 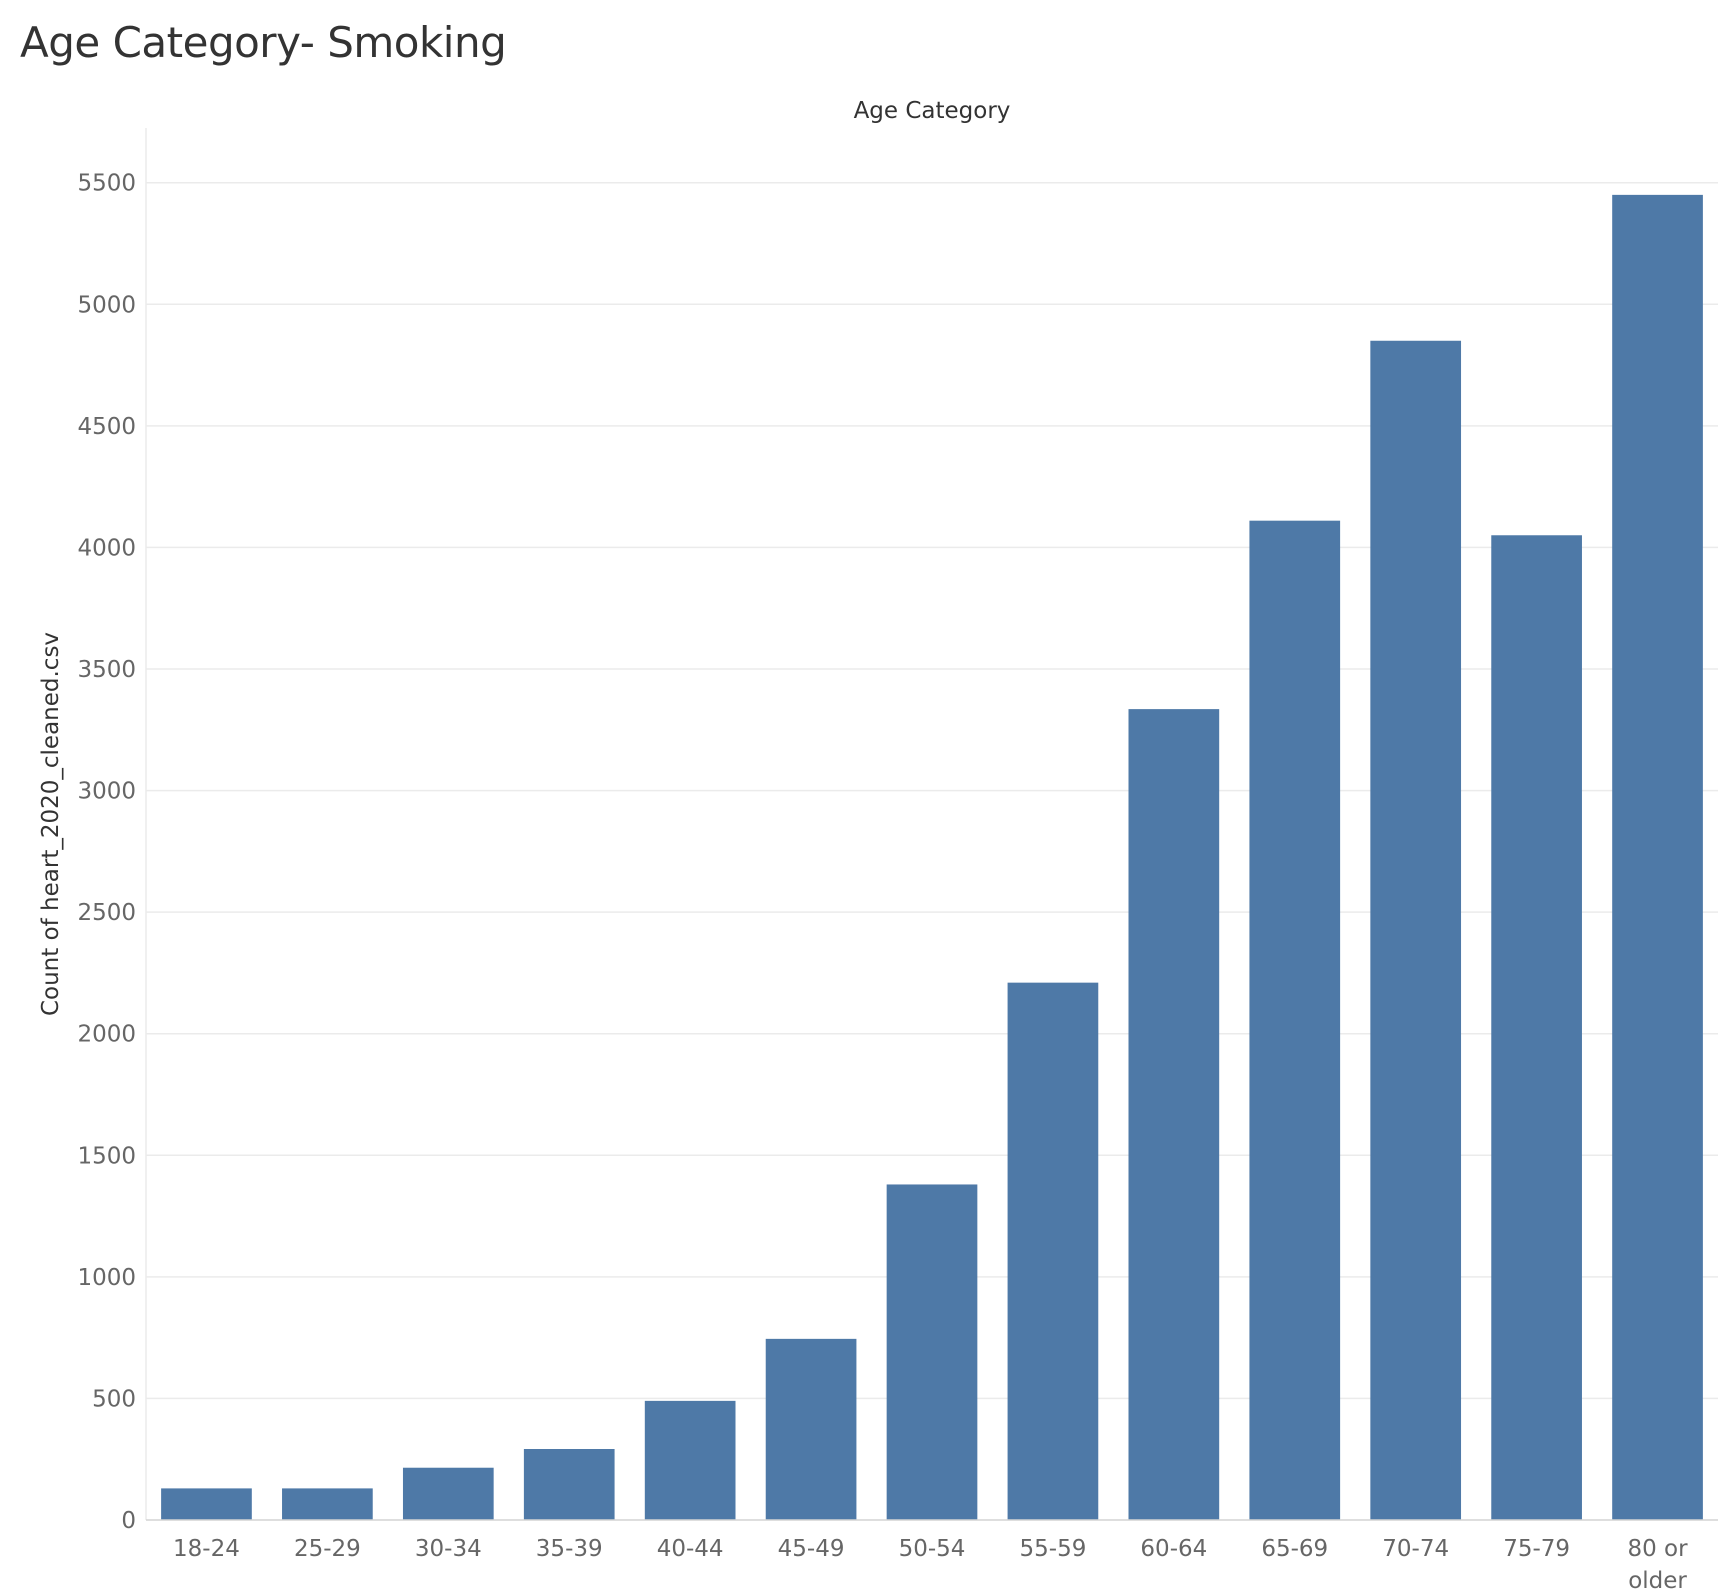 What do you see at coordinates (106, 548) in the screenshot?
I see `y-tick-label: 4000` at bounding box center [106, 548].